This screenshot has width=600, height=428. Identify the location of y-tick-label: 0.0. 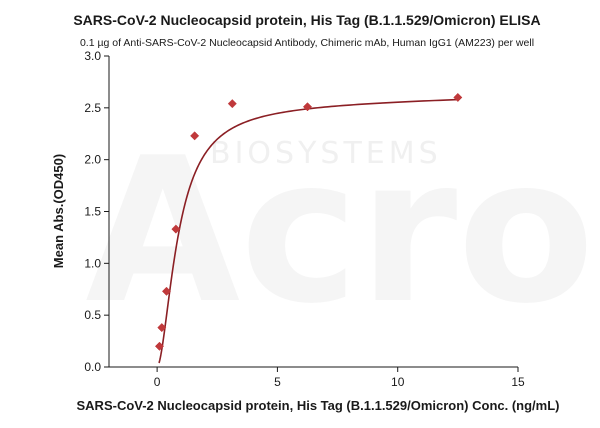
(92, 367).